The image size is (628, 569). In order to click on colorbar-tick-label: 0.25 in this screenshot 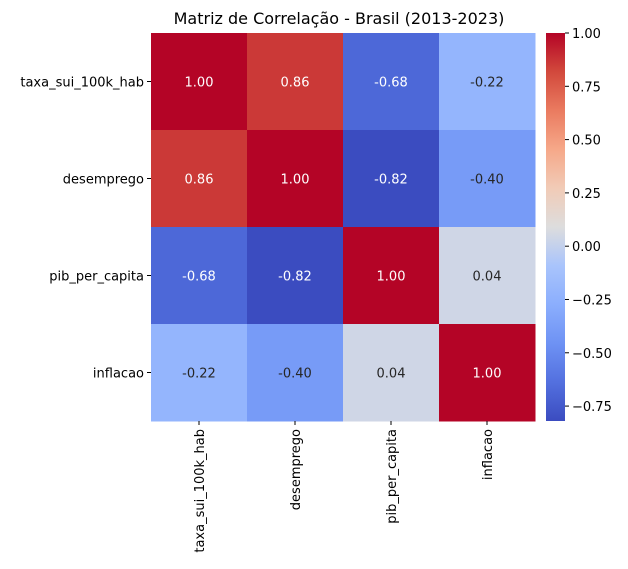, I will do `click(586, 194)`.